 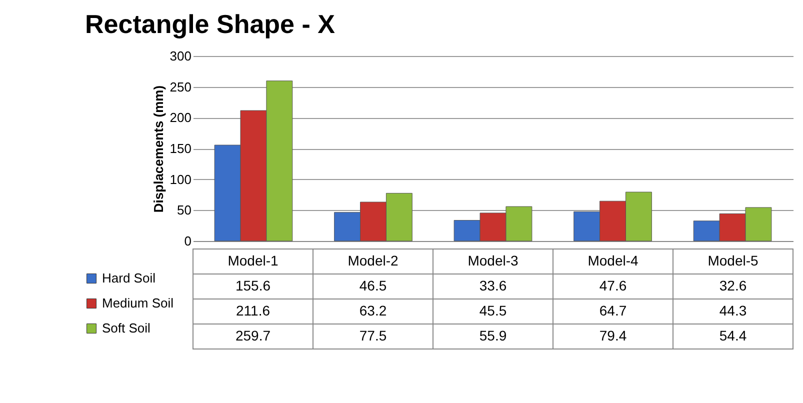 What do you see at coordinates (733, 310) in the screenshot?
I see `data-label: 44.3` at bounding box center [733, 310].